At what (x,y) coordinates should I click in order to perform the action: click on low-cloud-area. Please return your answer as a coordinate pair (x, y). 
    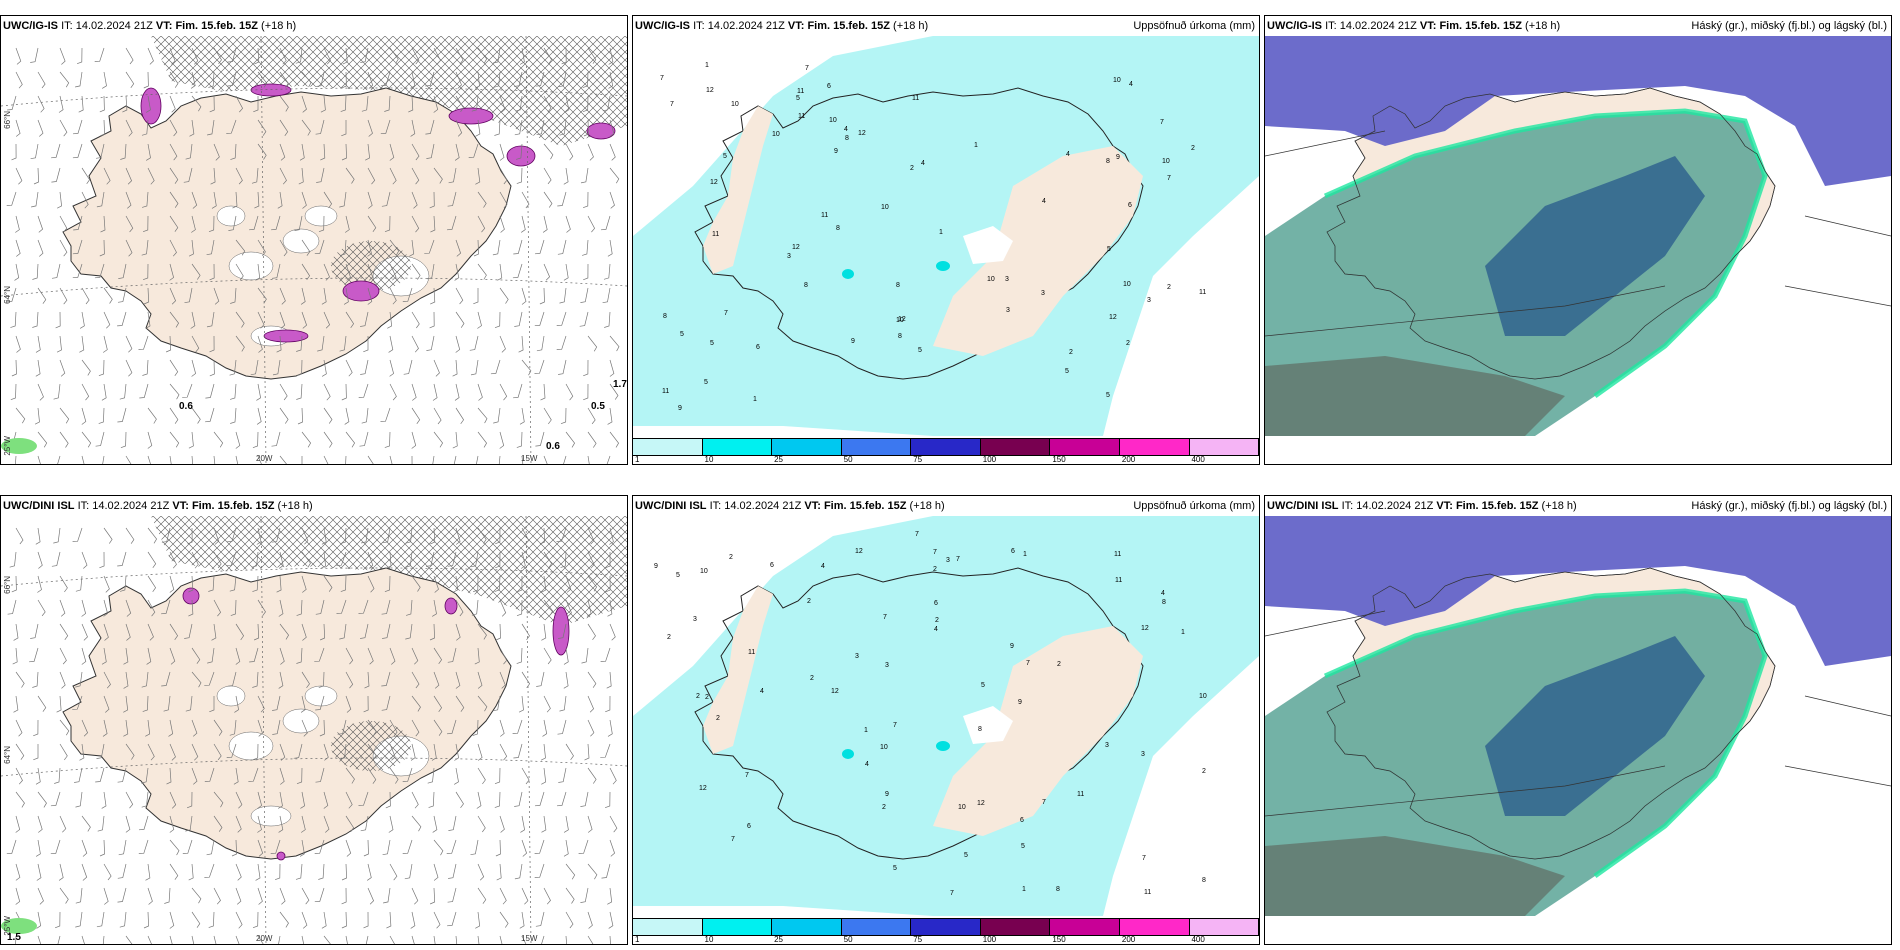
    Looking at the image, I should click on (1595, 246).